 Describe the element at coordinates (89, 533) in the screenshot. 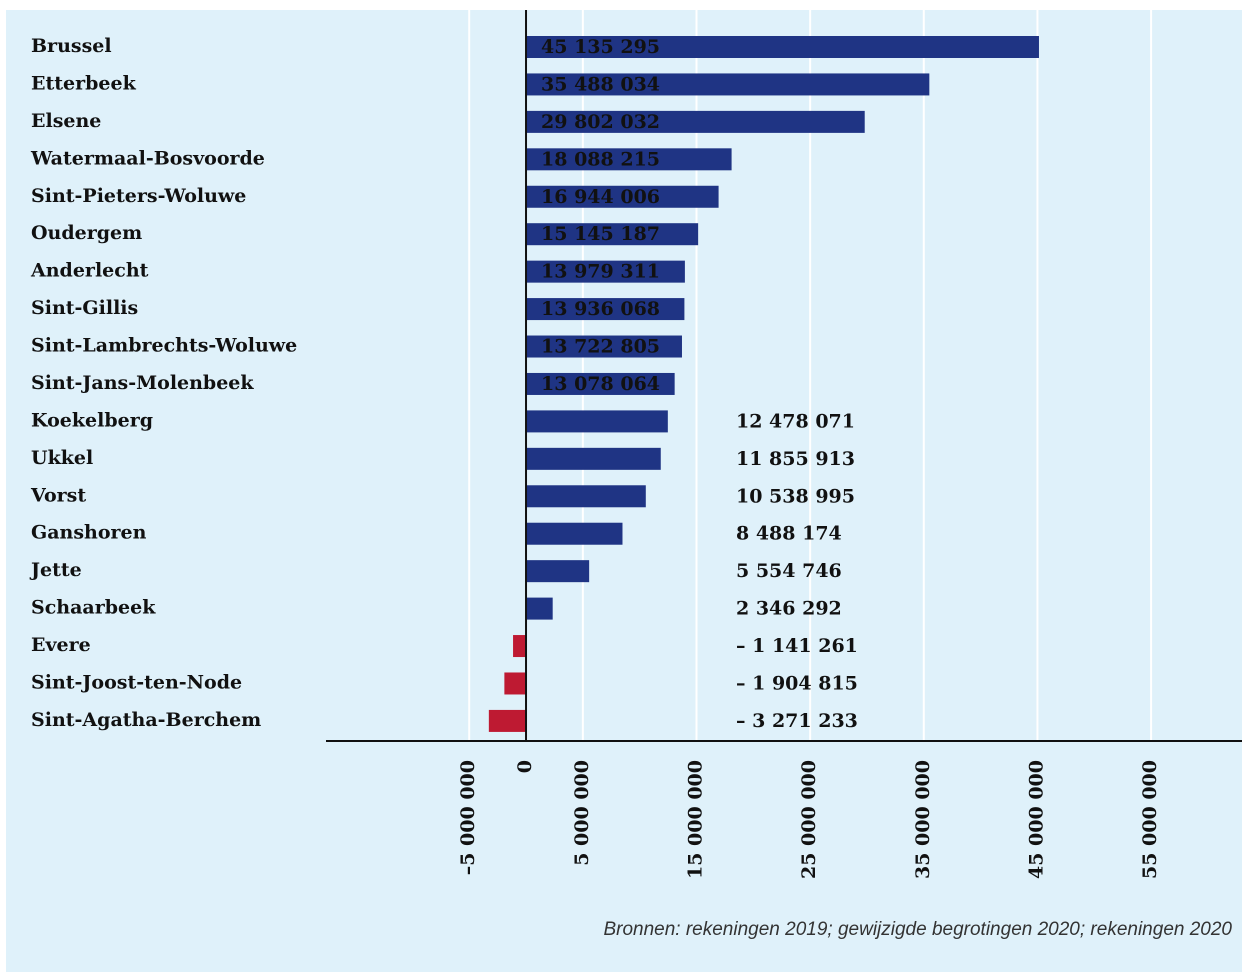

I see `y-tick-label: Ganshoren` at that location.